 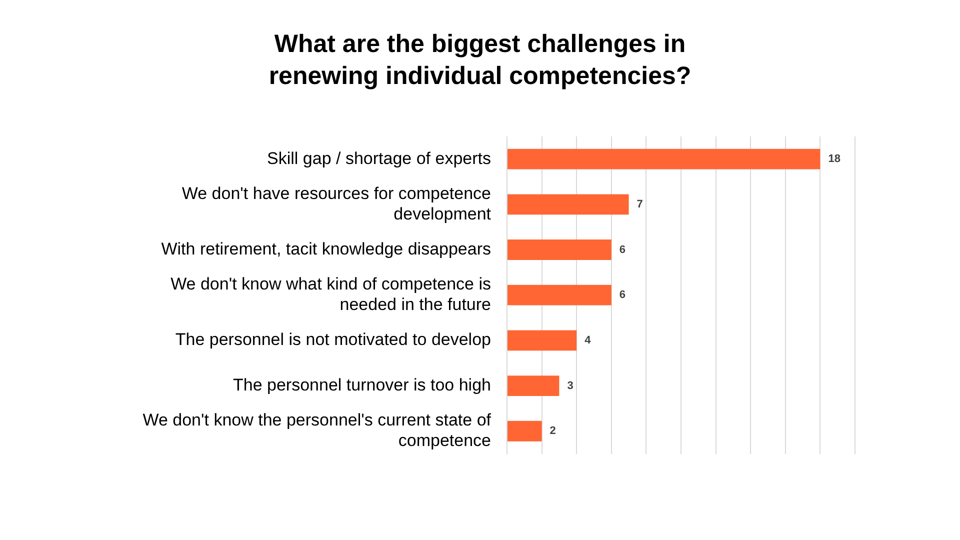 What do you see at coordinates (480, 60) in the screenshot?
I see `chart-title: What are the biggest challenges in renewing individual competencies?` at bounding box center [480, 60].